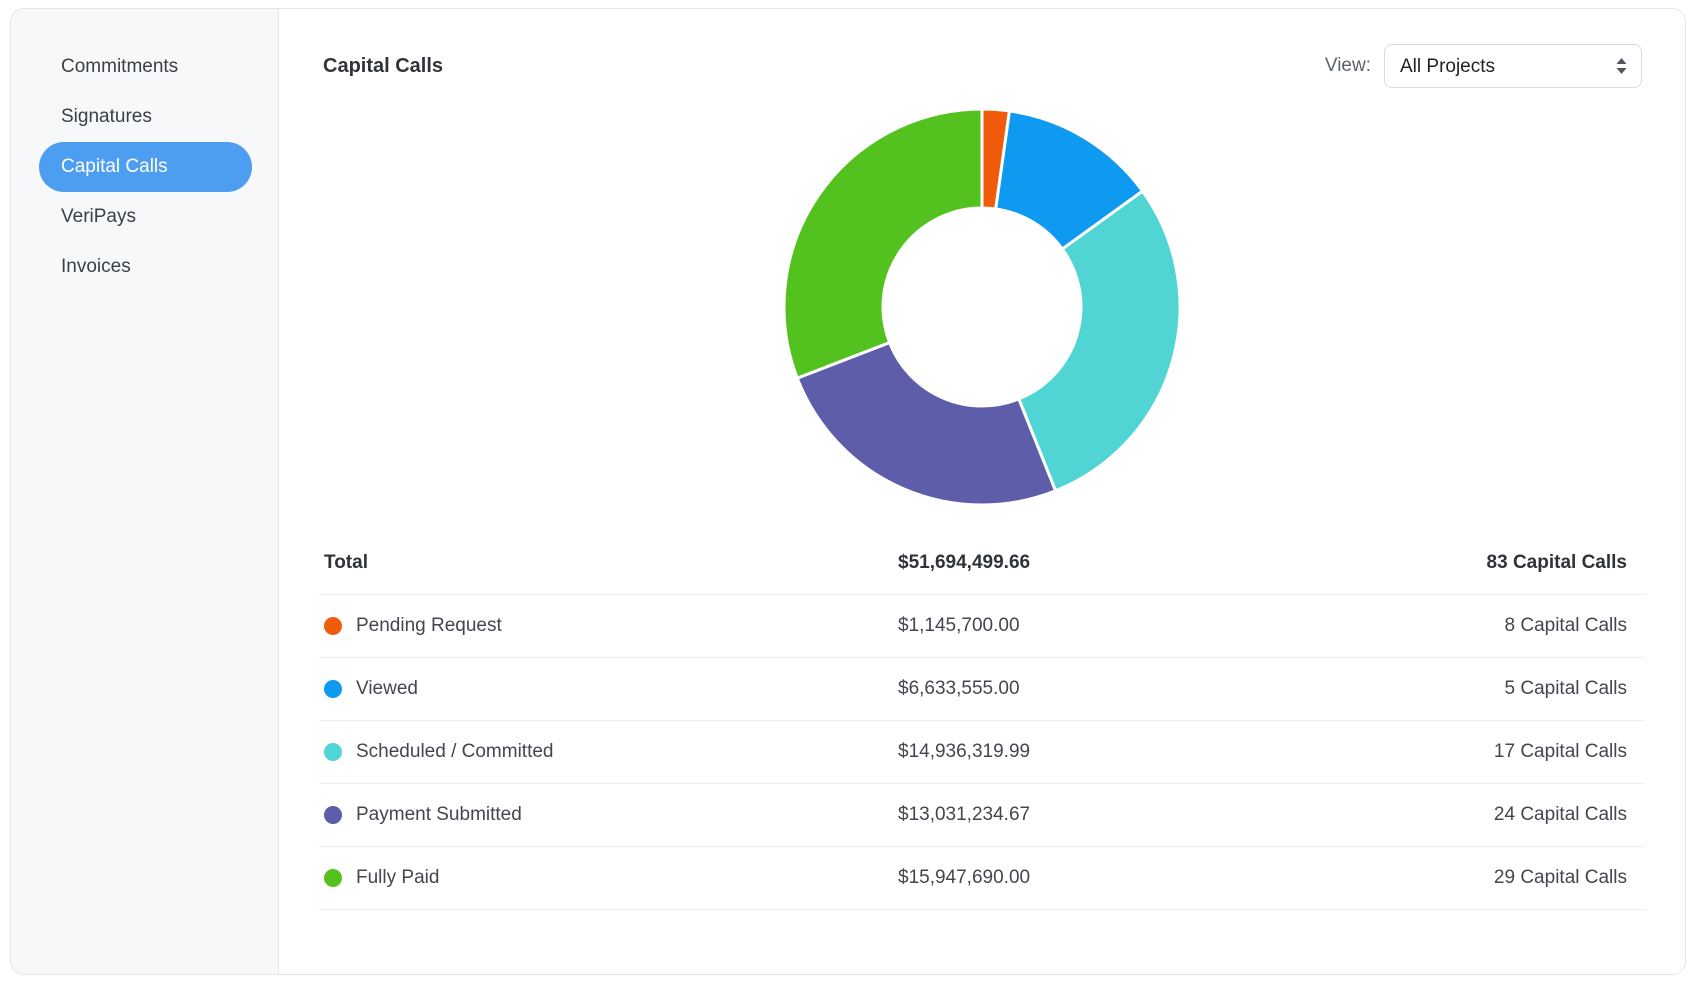 This screenshot has width=1696, height=992. What do you see at coordinates (455, 751) in the screenshot?
I see `status-label: Scheduled / Committed` at bounding box center [455, 751].